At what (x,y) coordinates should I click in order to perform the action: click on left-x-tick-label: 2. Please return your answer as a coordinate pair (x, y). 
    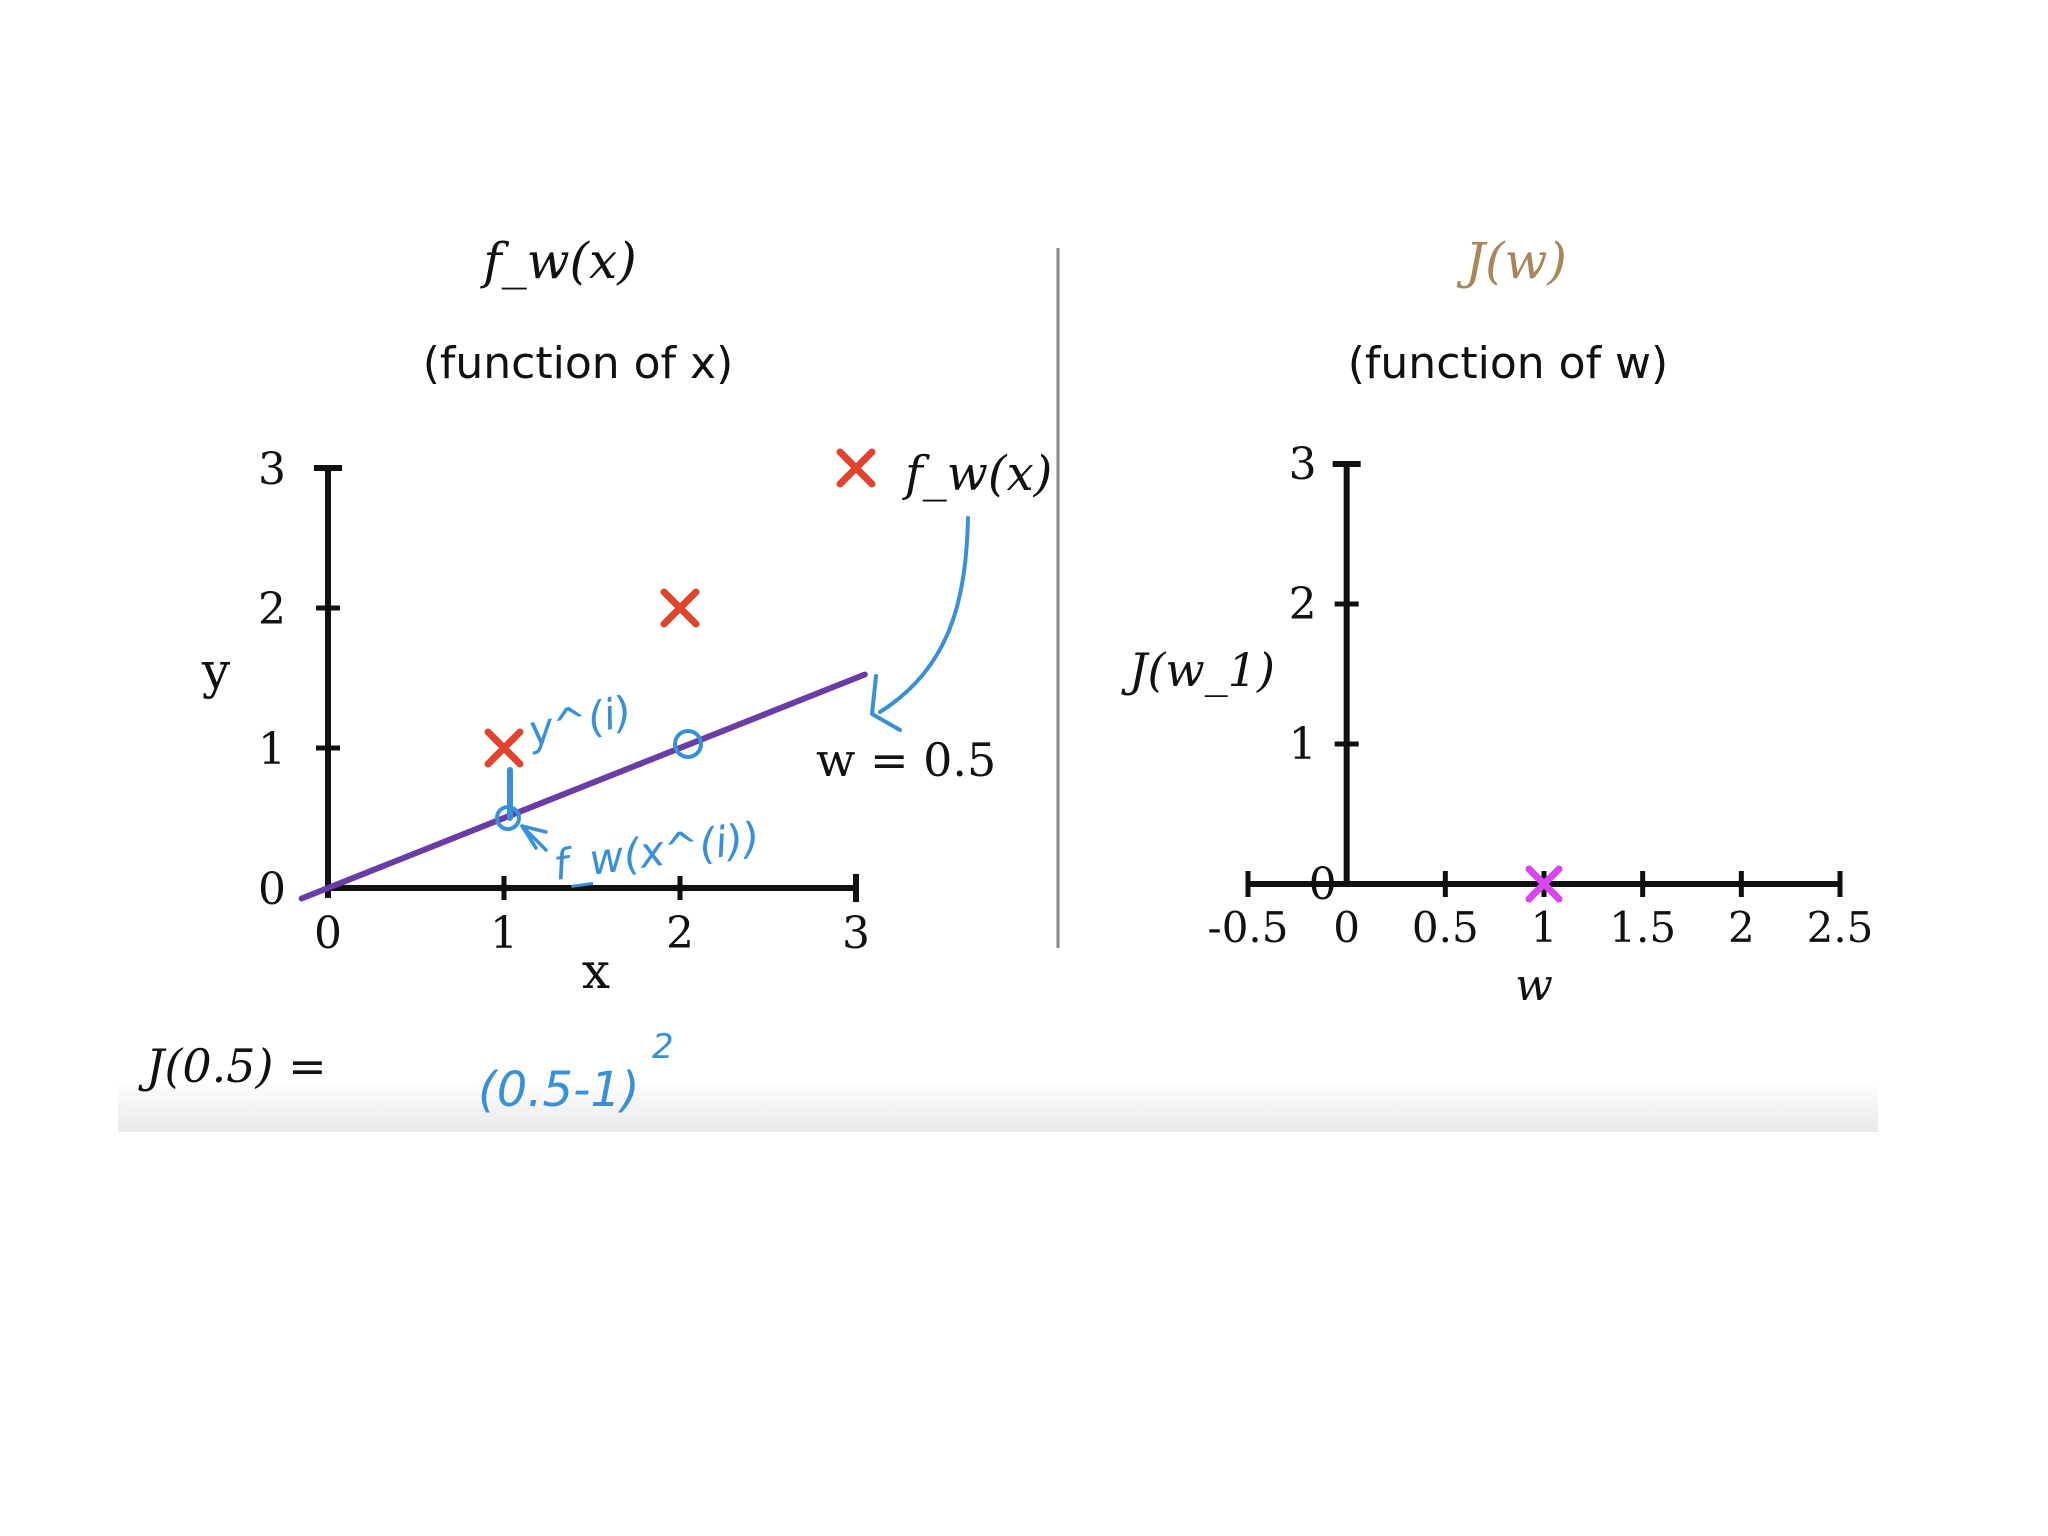
    Looking at the image, I should click on (680, 933).